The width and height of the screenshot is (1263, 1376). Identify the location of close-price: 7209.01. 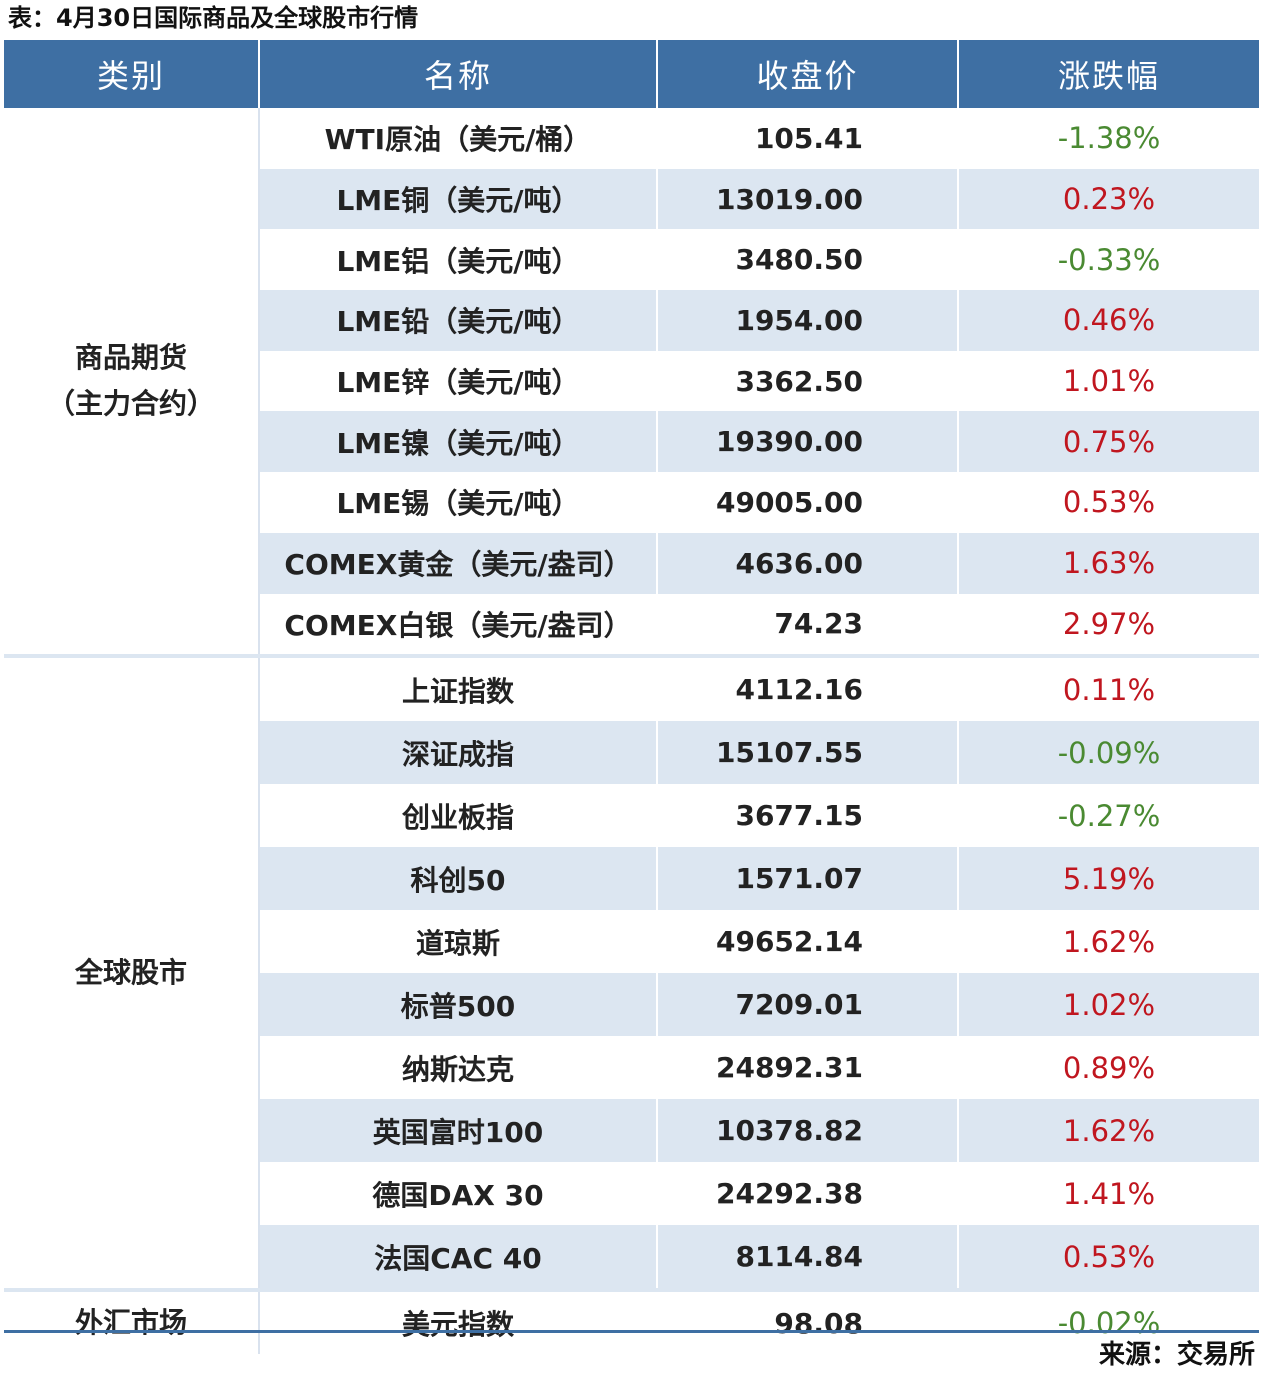
(808, 1005).